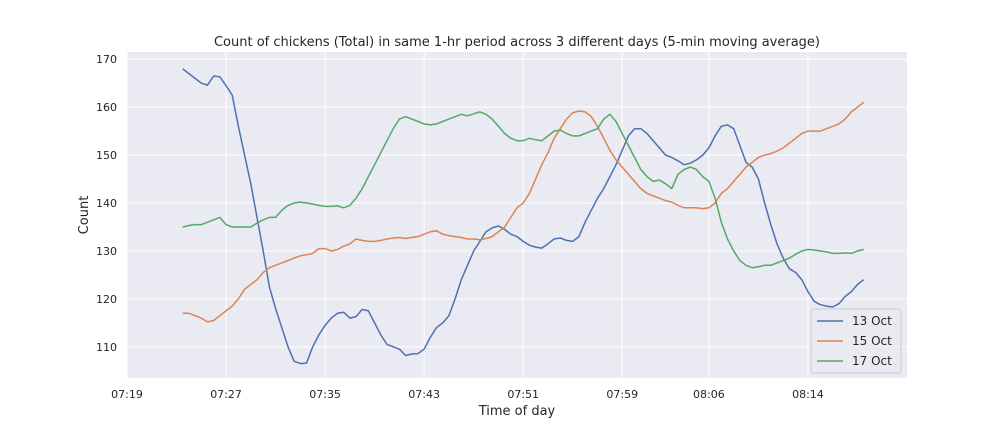 This screenshot has width=1008, height=432. I want to click on y-tick-label: 150, so click(106, 155).